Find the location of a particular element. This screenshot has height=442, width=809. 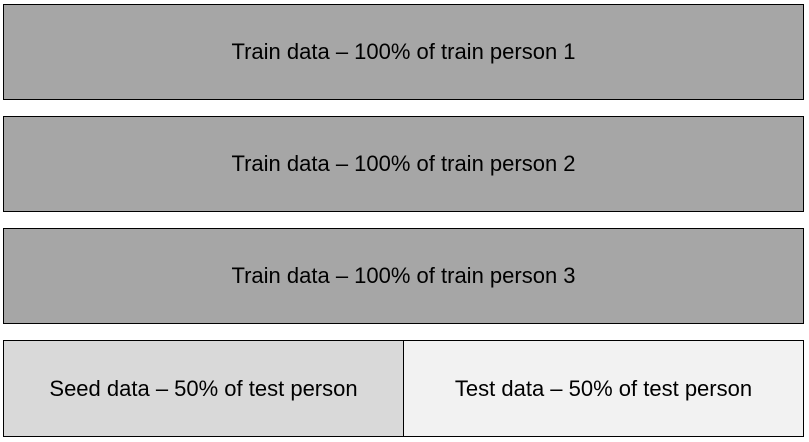

seed-data-block: Seed data – 50% of test person is located at coordinates (203, 388).